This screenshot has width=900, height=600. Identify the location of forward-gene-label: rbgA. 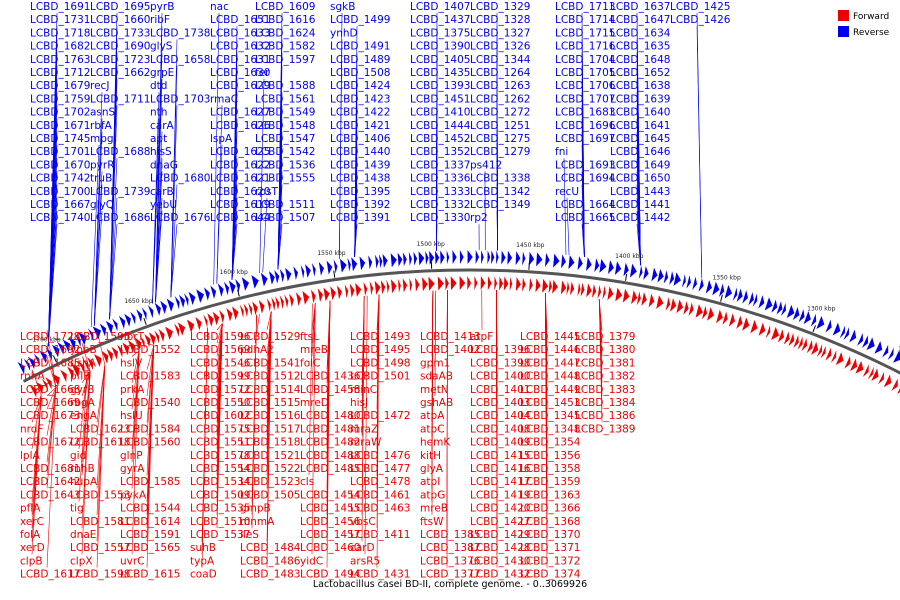
(83, 403).